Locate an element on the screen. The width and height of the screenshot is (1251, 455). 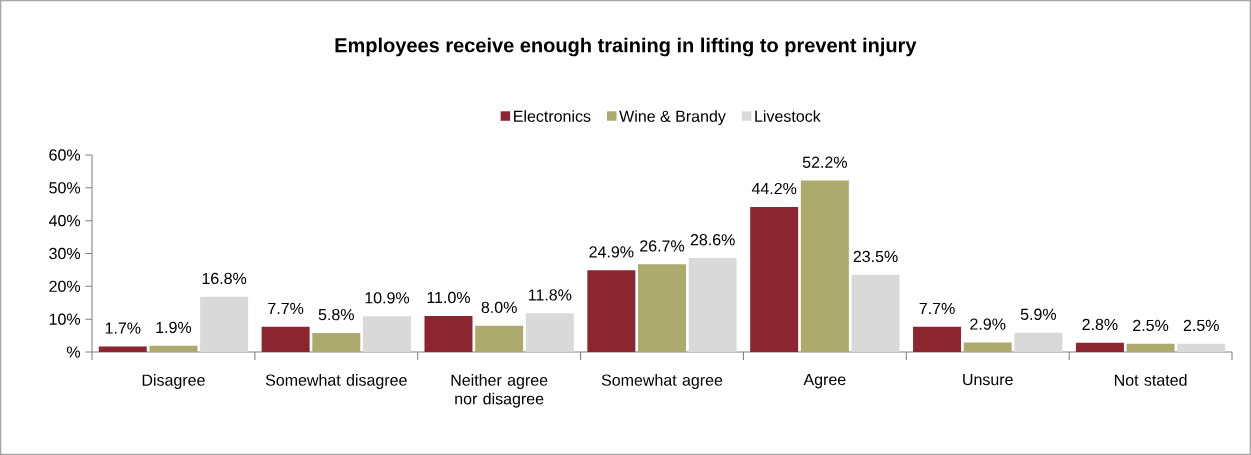
data-label: 5.9% is located at coordinates (1038, 314).